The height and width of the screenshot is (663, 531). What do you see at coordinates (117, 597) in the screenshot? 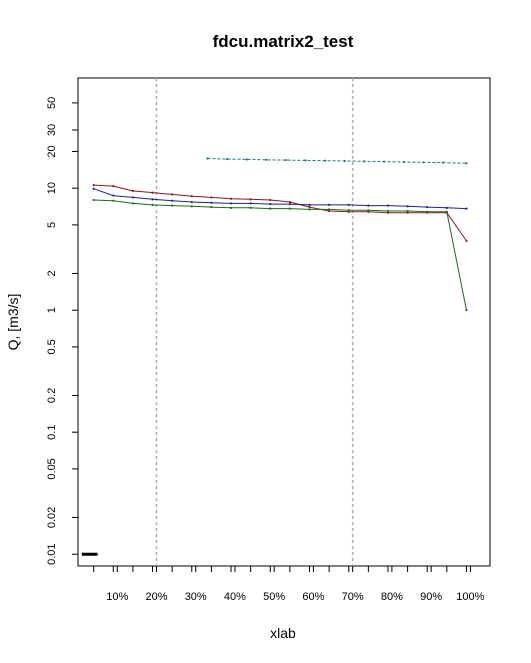
I see `x-tick-label-0: 10%` at bounding box center [117, 597].